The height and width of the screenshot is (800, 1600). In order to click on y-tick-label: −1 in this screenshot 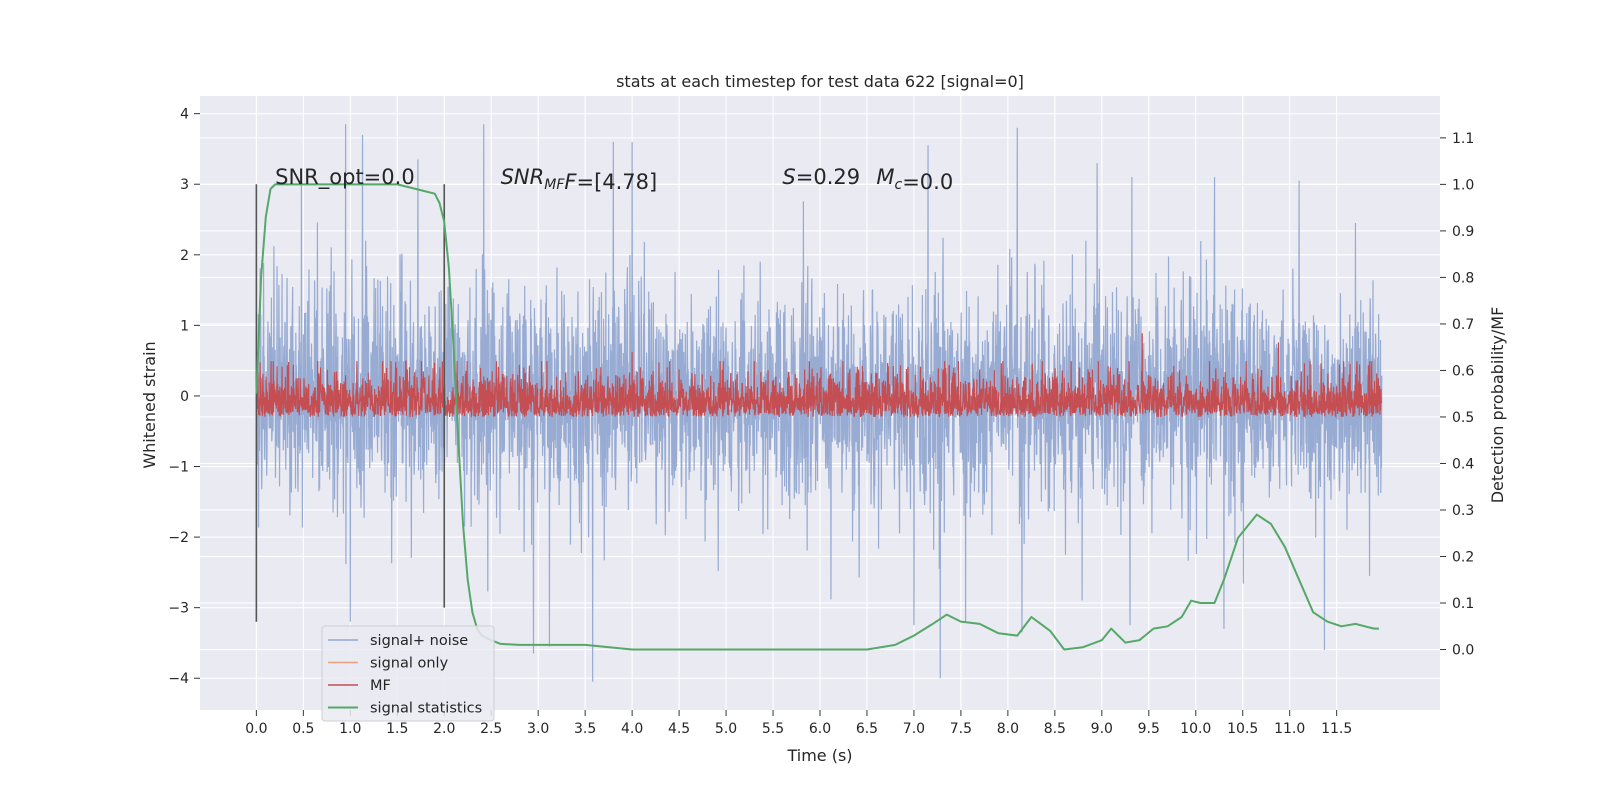, I will do `click(178, 468)`.